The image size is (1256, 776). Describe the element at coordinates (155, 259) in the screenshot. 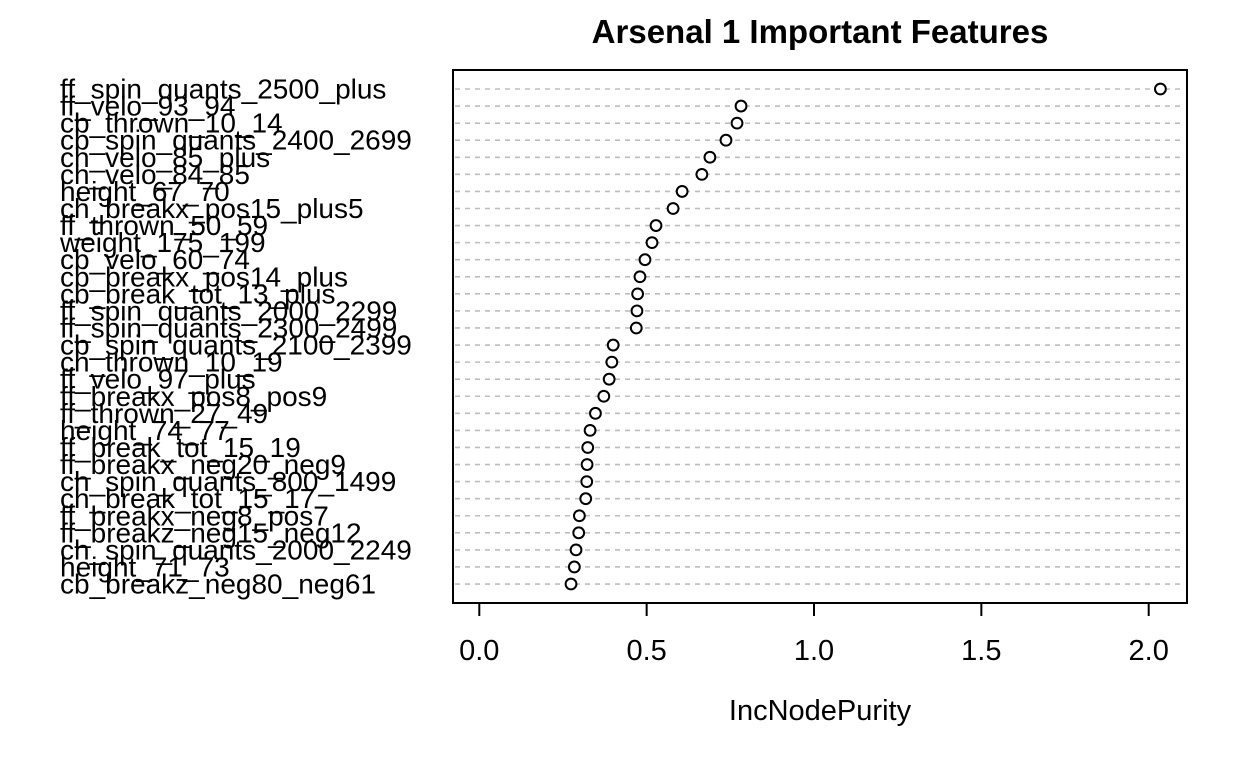

I see `y-axis-feature-label: cb_velo_60_74` at that location.